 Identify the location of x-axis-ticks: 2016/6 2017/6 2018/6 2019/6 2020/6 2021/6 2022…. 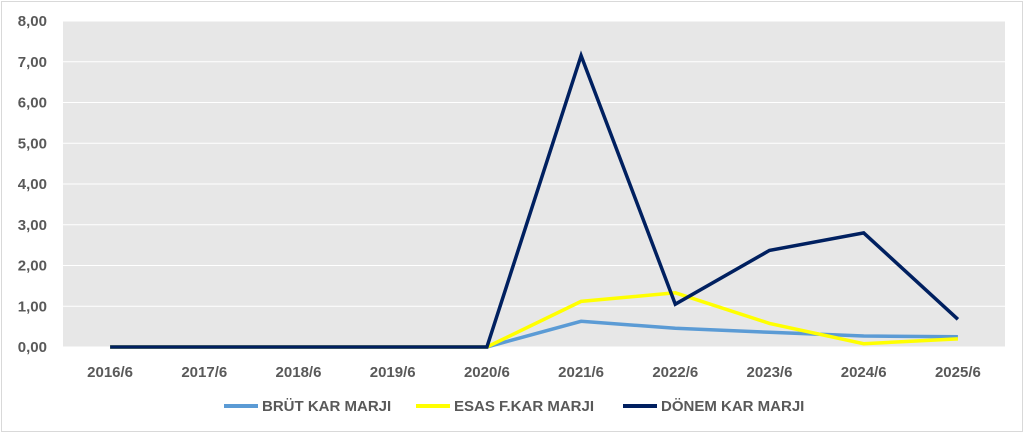
(534, 372).